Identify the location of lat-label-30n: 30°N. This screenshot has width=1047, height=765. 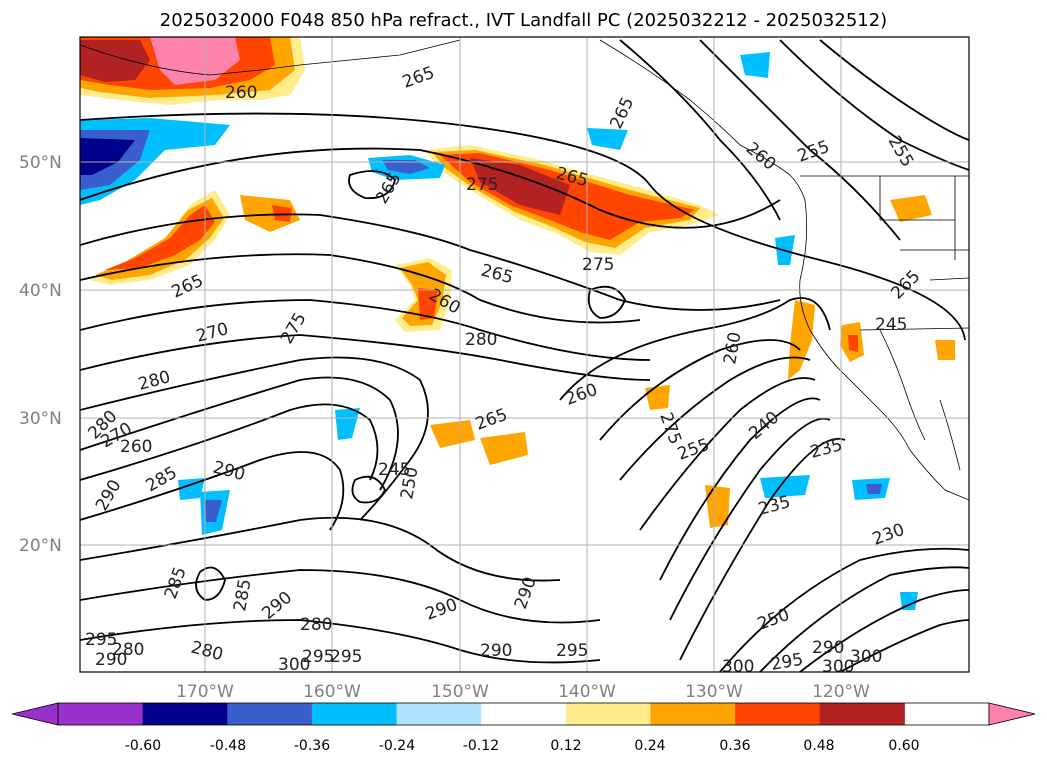
(40, 419).